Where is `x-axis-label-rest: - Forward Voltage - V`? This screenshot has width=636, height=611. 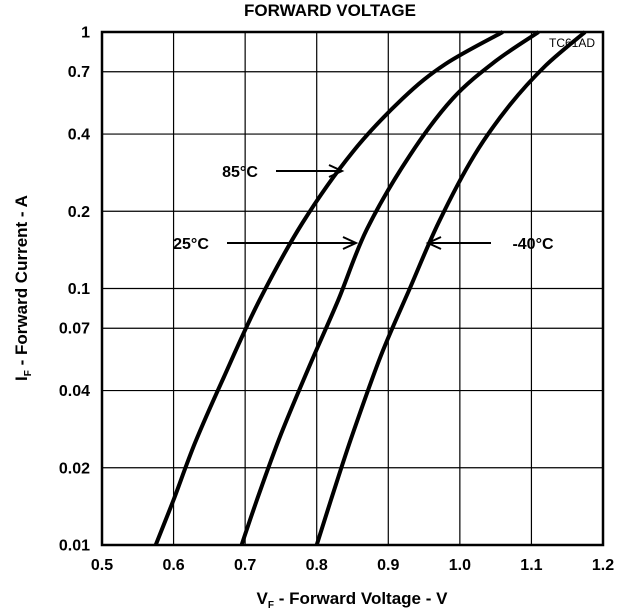 x-axis-label-rest: - Forward Voltage - V is located at coordinates (361, 598).